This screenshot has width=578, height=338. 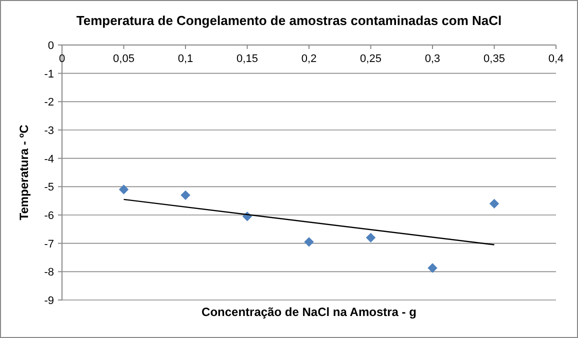 What do you see at coordinates (309, 59) in the screenshot?
I see `x-tick-label: 0,2` at bounding box center [309, 59].